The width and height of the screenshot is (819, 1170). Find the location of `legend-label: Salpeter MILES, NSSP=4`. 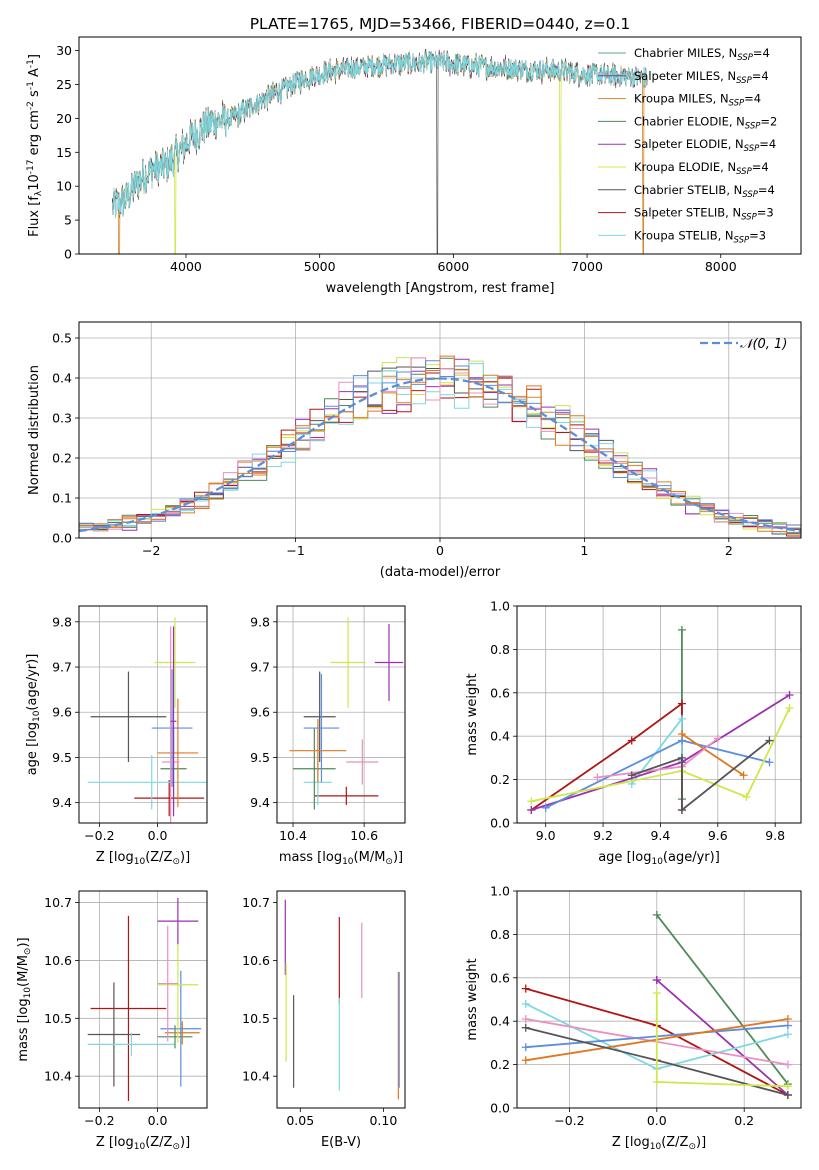

legend-label: Salpeter MILES, NSSP=4 is located at coordinates (701, 77).